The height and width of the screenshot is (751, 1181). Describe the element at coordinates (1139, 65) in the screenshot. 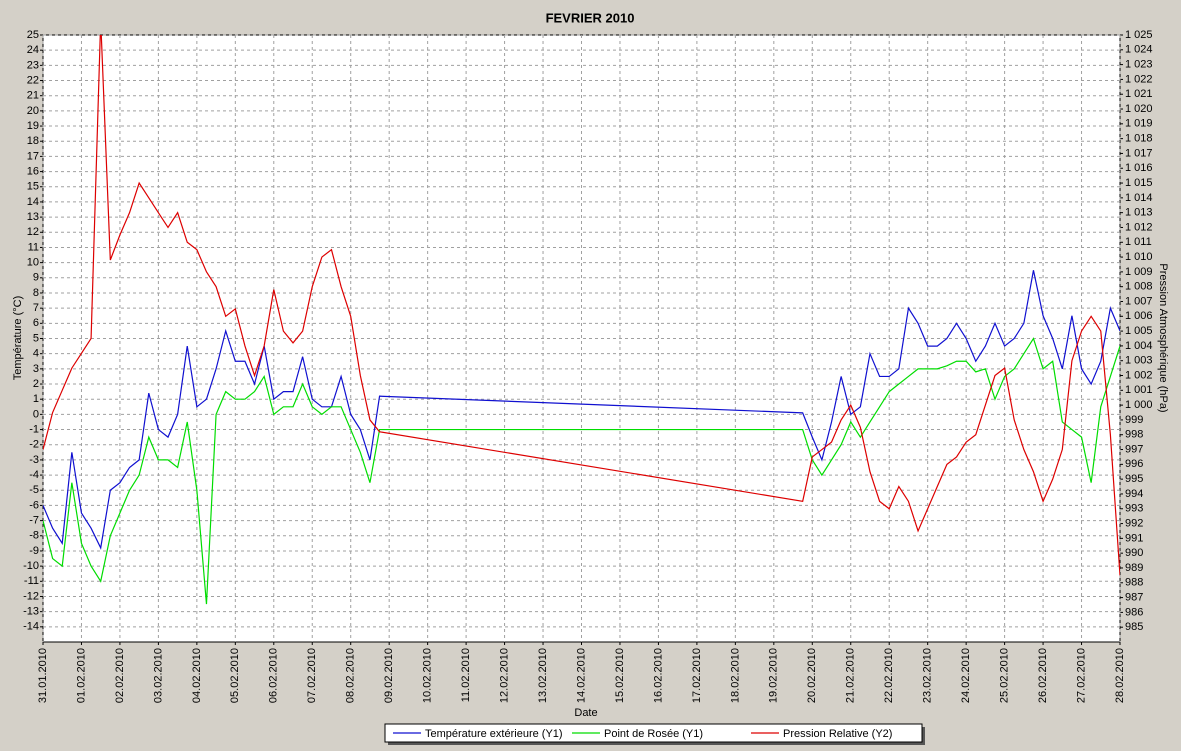

I see `y2-tick-label: 1 023` at that location.